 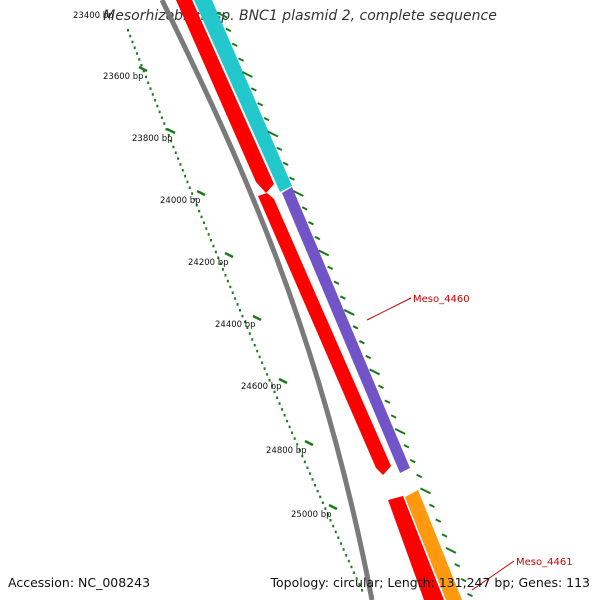 What do you see at coordinates (261, 387) in the screenshot?
I see `ruler-label: 24600 bp` at bounding box center [261, 387].